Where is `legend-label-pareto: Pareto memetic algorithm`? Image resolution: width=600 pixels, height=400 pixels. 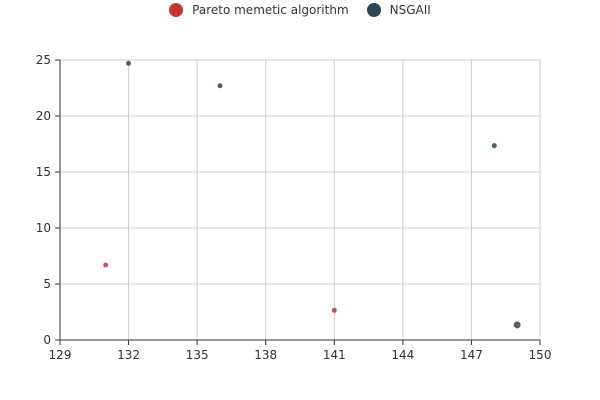 legend-label-pareto: Pareto memetic algorithm is located at coordinates (270, 10).